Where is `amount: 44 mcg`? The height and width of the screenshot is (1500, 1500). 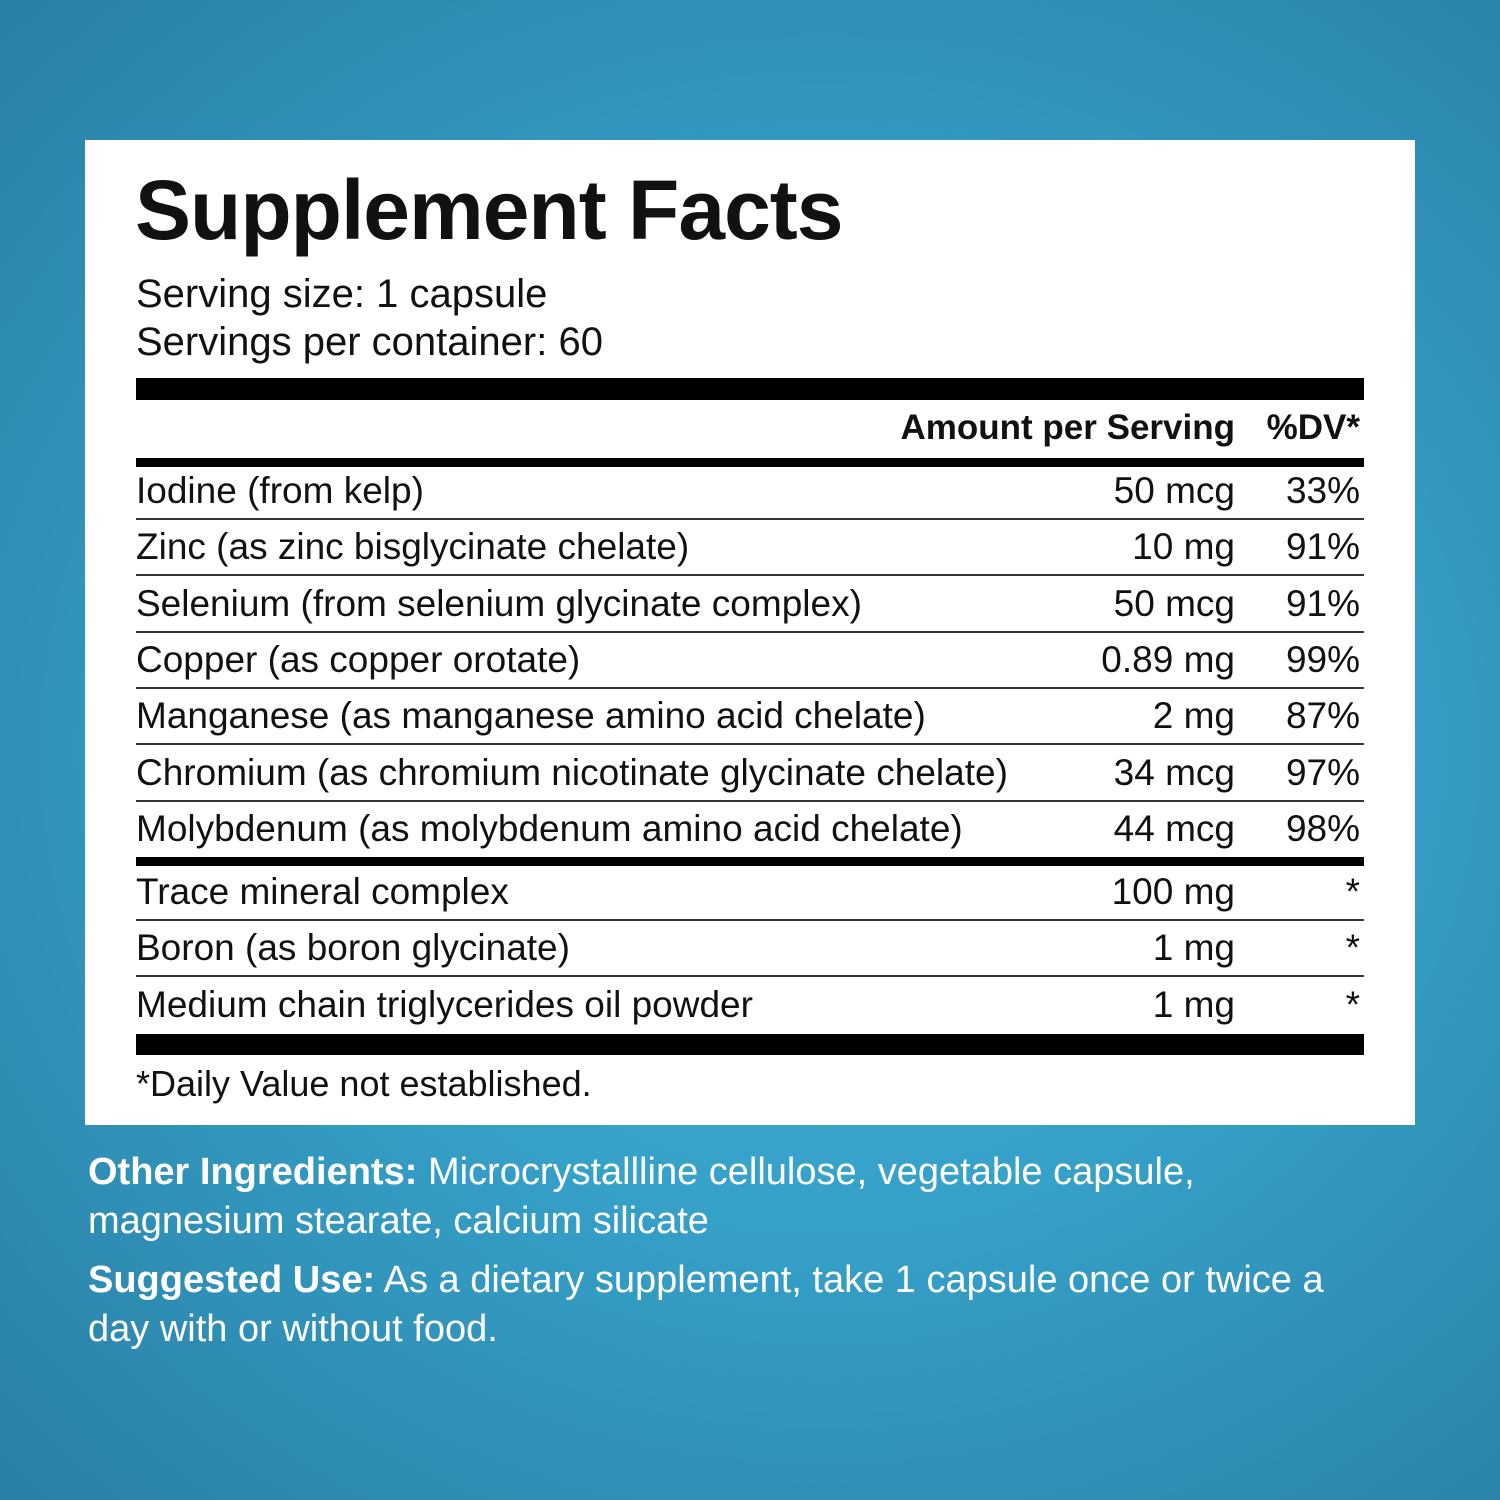 amount: 44 mcg is located at coordinates (1174, 828).